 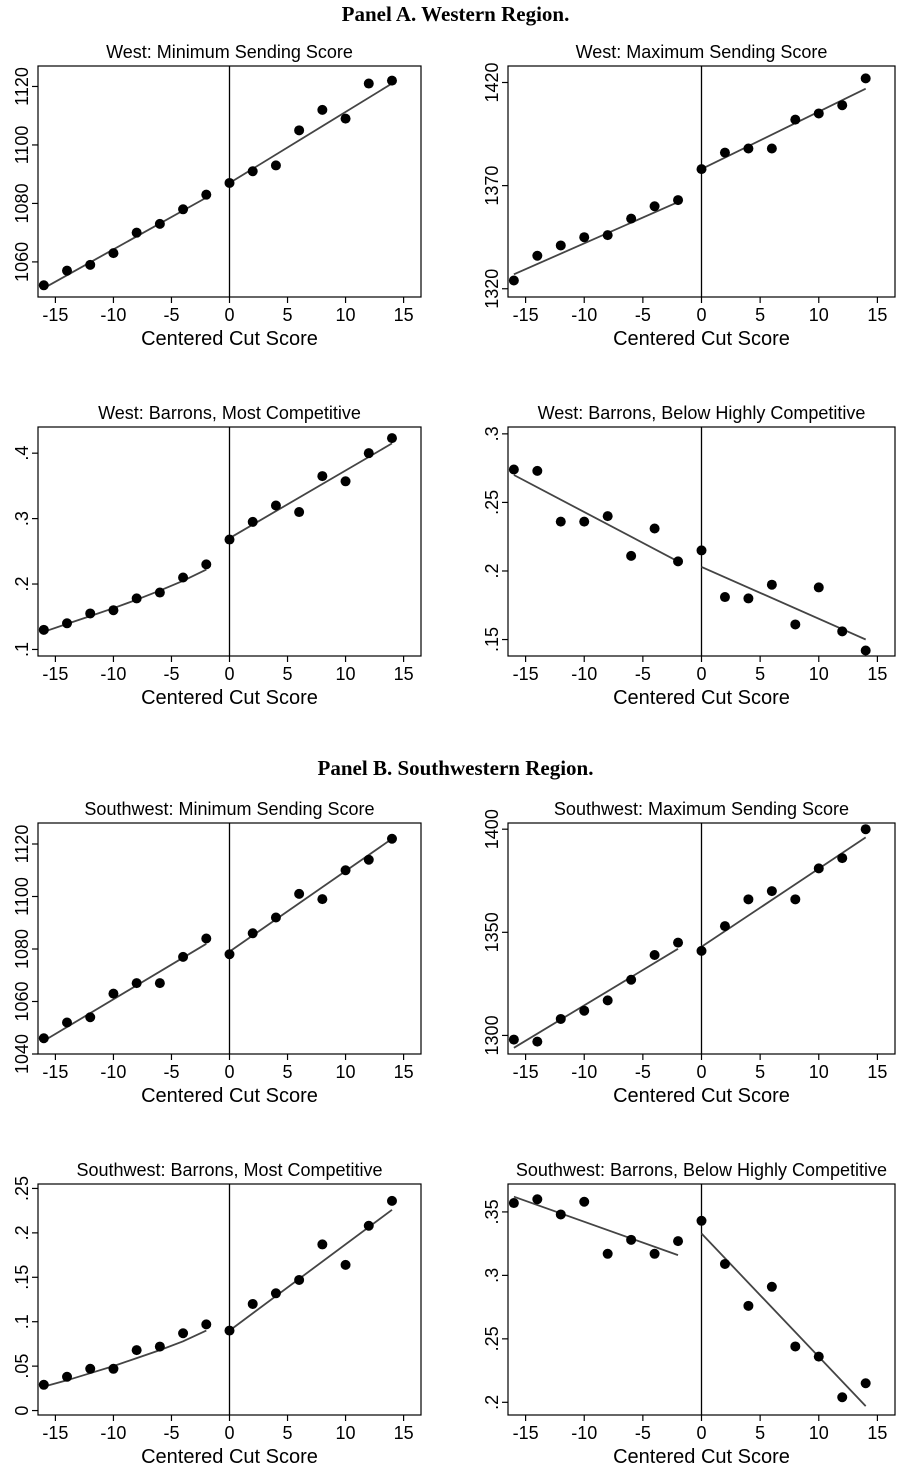 What do you see at coordinates (229, 413) in the screenshot?
I see `chart-title: West: Barrons, Most Competitive` at bounding box center [229, 413].